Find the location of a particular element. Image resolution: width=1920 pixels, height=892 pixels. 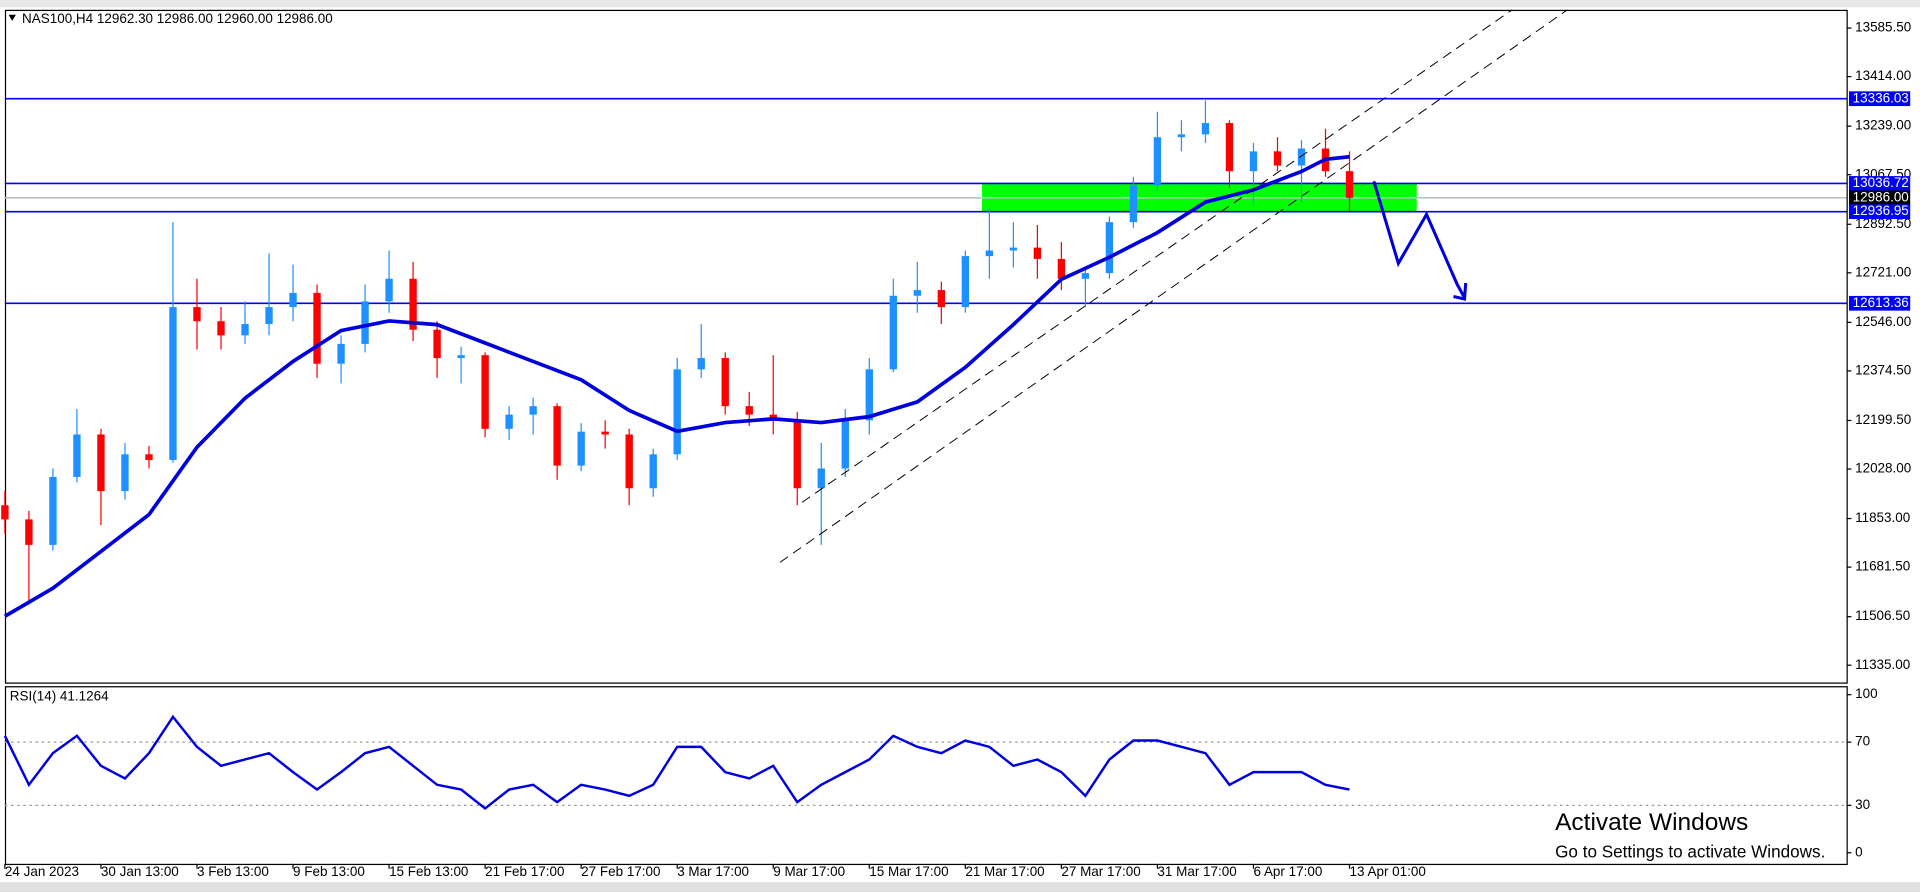

rsi-title: RSI(14) 41.1264 is located at coordinates (59, 696).